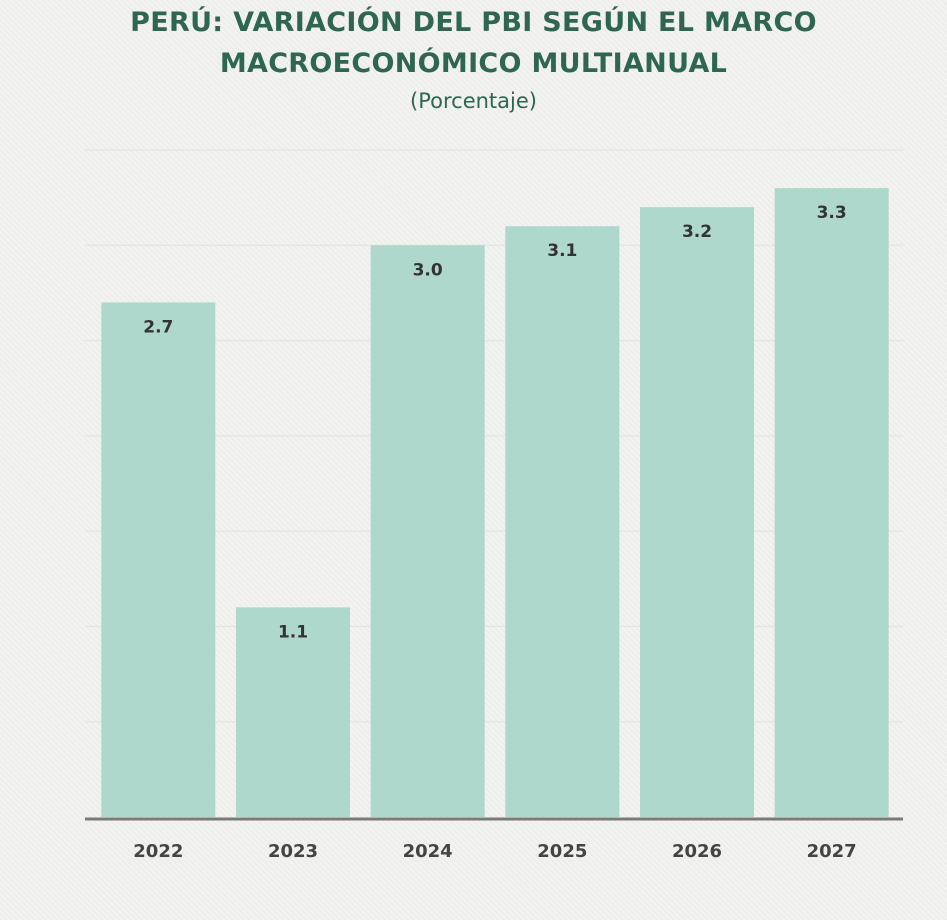  Describe the element at coordinates (832, 213) in the screenshot. I see `data-label-2027: 3.3` at that location.